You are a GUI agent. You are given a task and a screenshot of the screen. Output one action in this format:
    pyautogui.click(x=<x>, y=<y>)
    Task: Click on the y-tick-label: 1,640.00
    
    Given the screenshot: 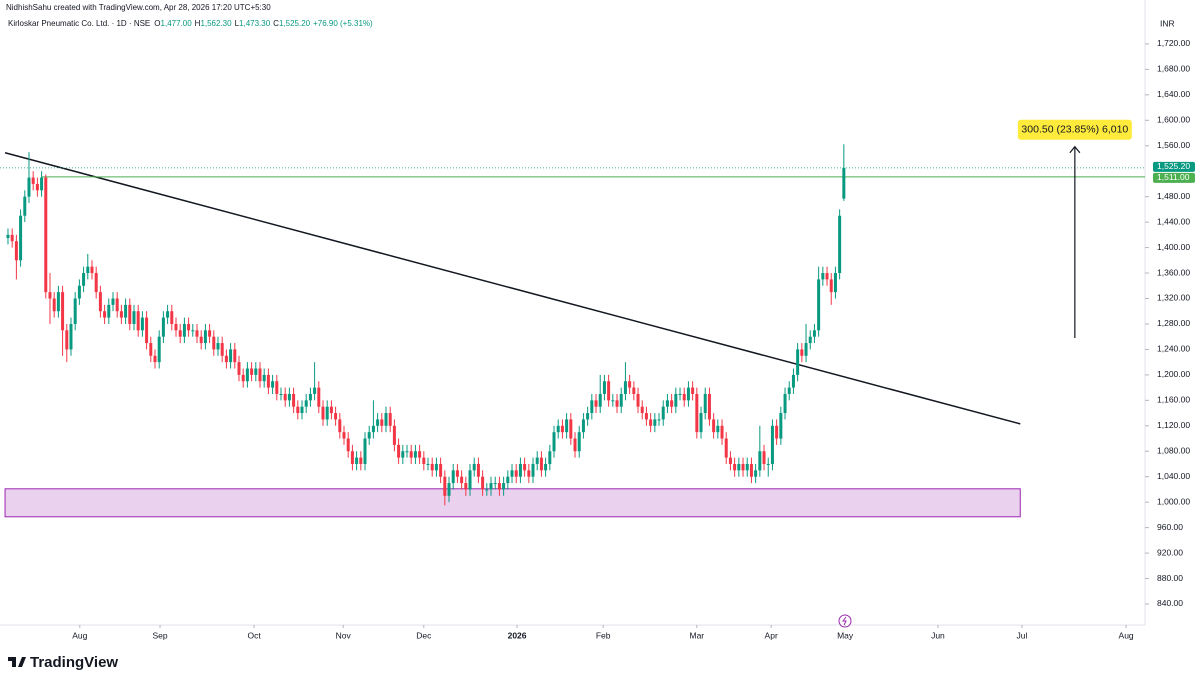 What is the action you would take?
    pyautogui.click(x=1173, y=94)
    